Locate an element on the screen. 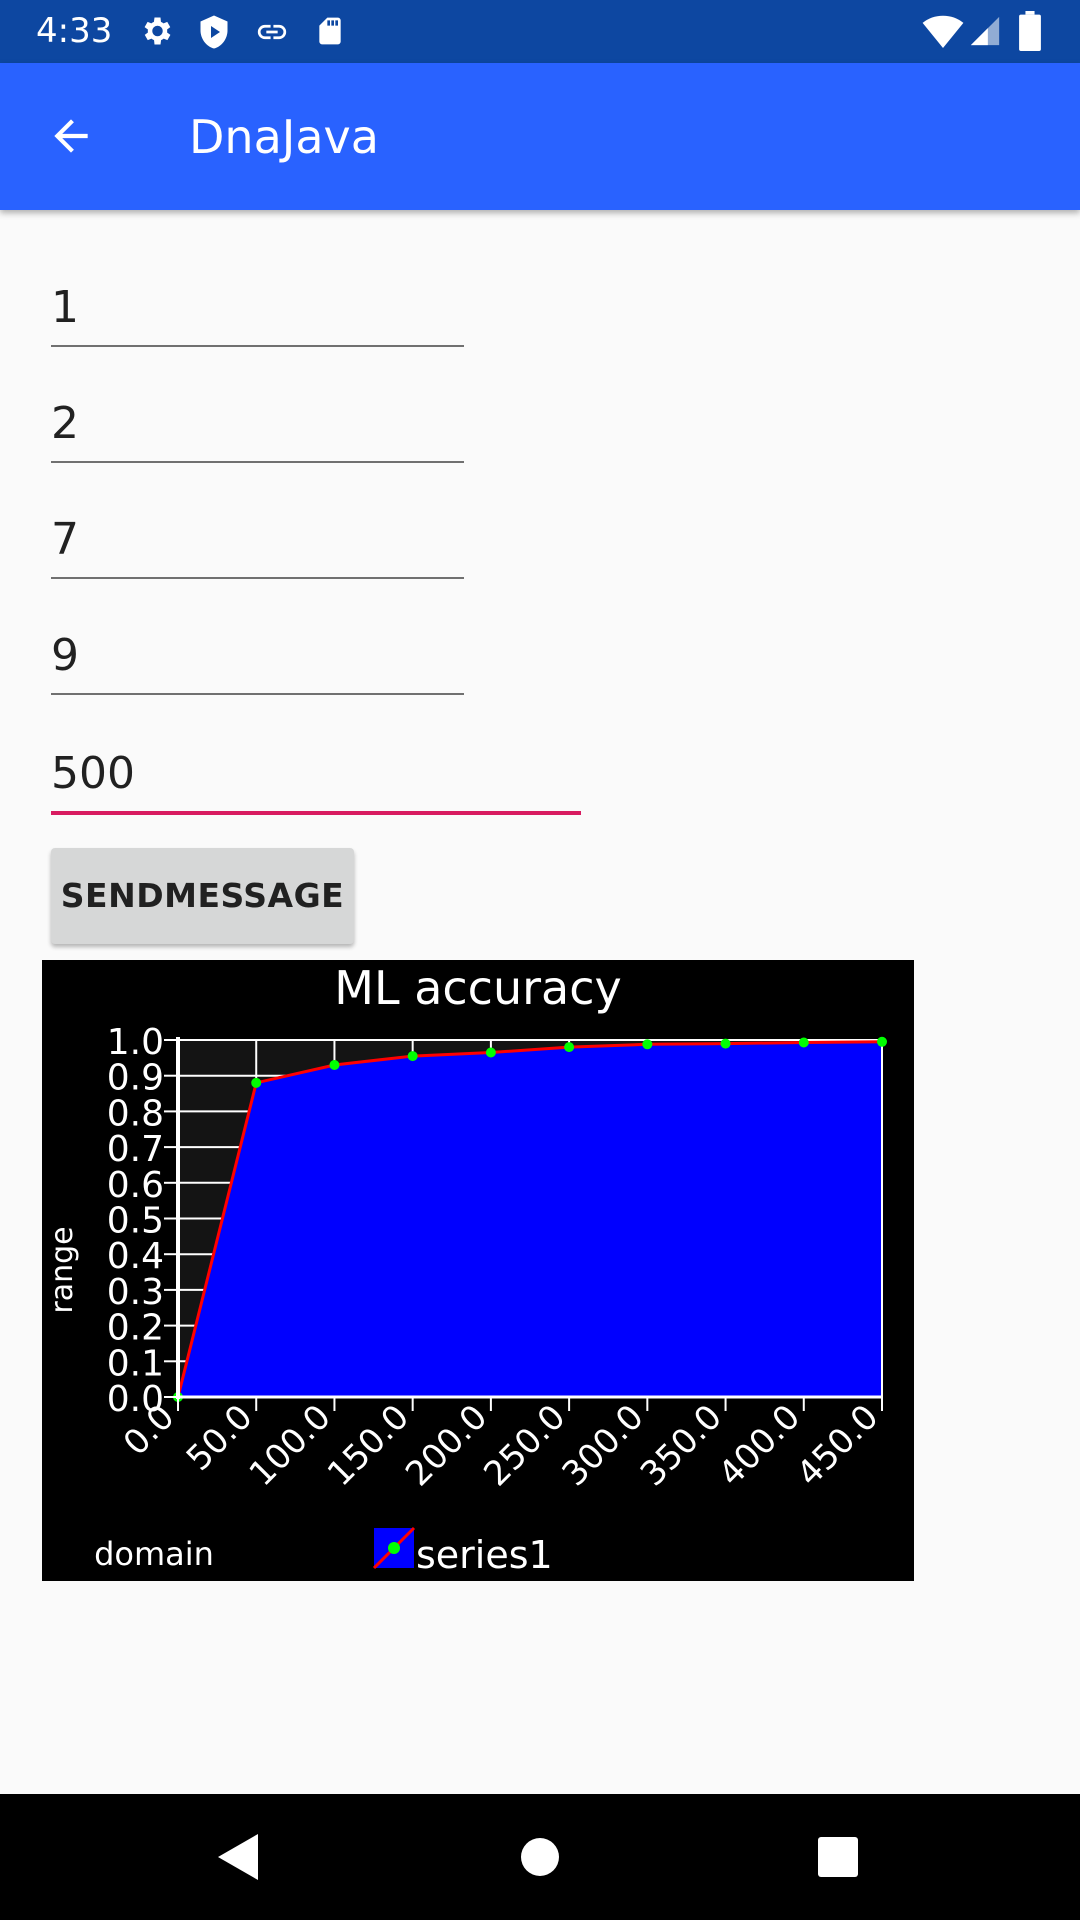 The image size is (1080, 1920). back-button is located at coordinates (71, 137).